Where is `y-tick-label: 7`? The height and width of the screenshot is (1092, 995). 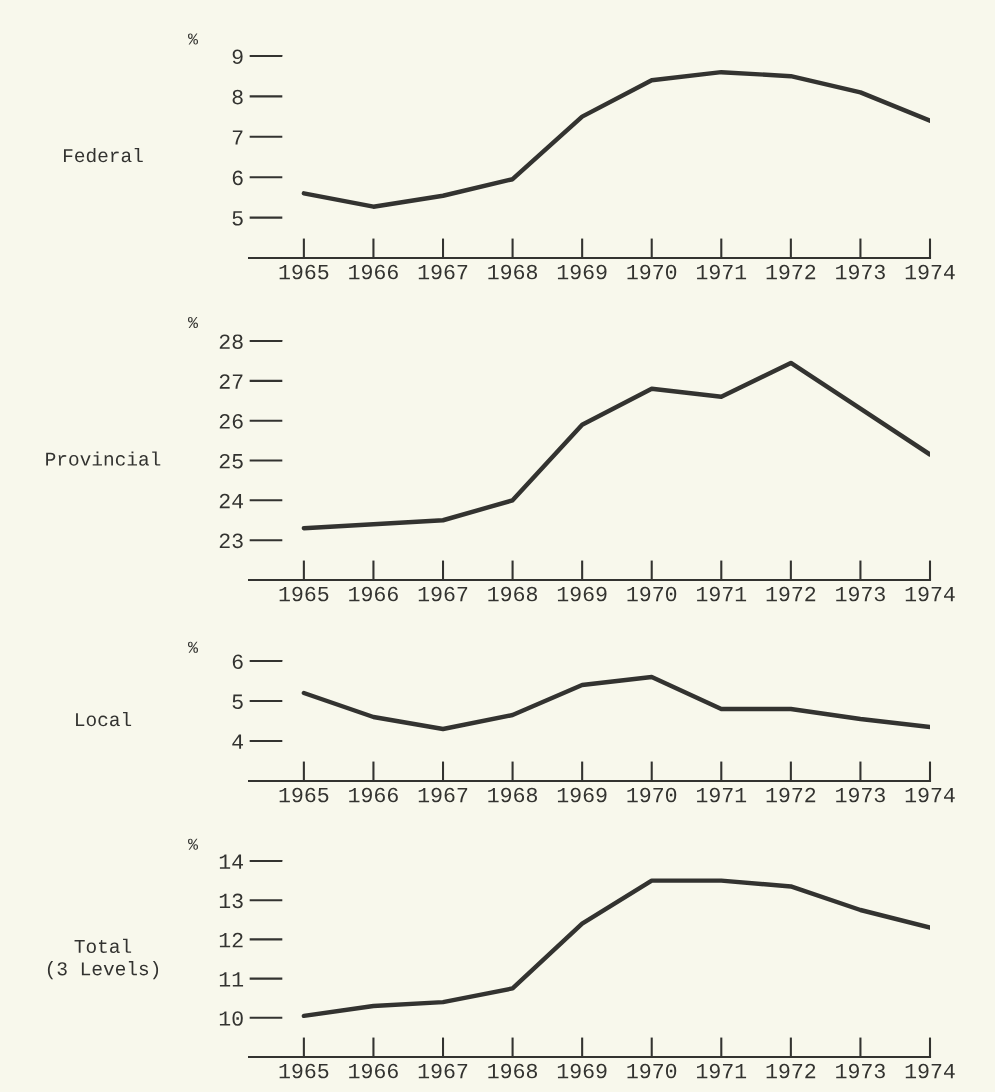
y-tick-label: 7 is located at coordinates (237, 137).